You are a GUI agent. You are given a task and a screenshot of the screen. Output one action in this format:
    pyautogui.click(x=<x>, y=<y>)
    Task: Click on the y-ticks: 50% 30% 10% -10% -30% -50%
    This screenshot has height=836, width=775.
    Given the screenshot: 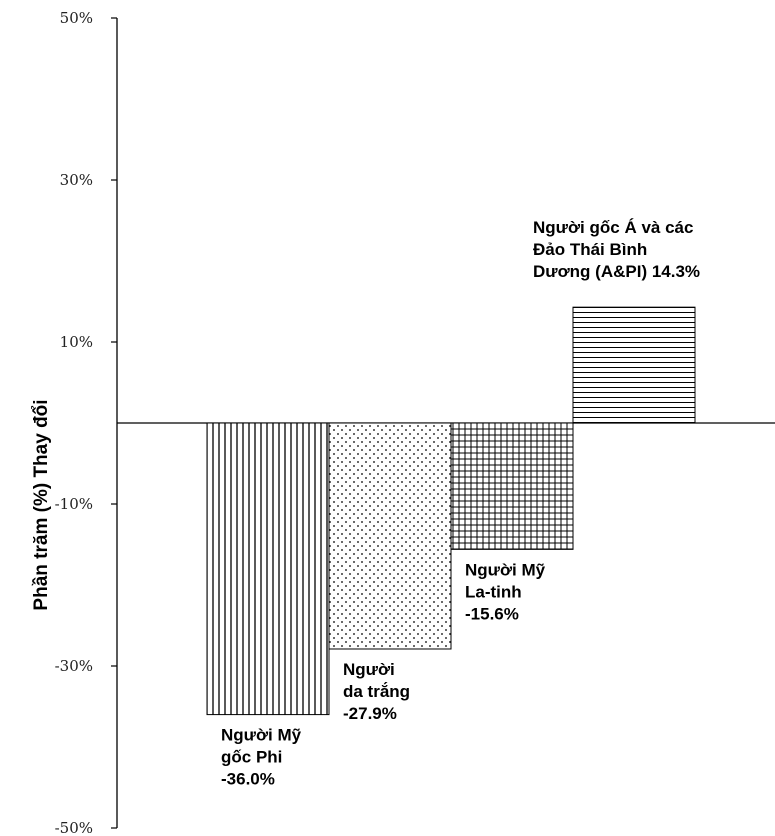 What is the action you would take?
    pyautogui.click(x=86, y=422)
    